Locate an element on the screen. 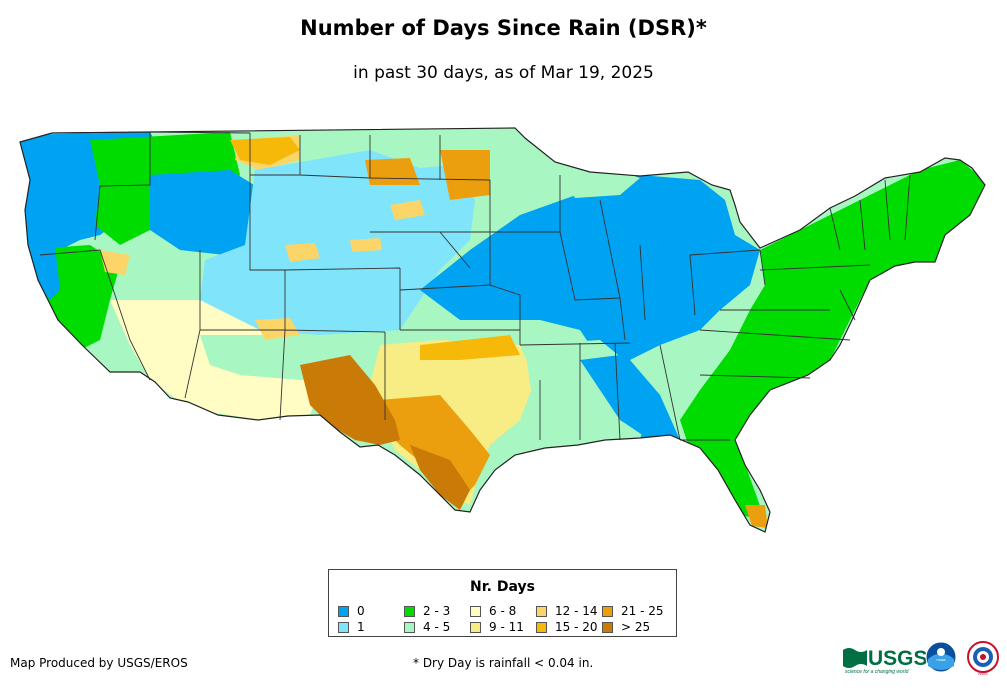  region-12-14-patch-co is located at coordinates (277, 329).